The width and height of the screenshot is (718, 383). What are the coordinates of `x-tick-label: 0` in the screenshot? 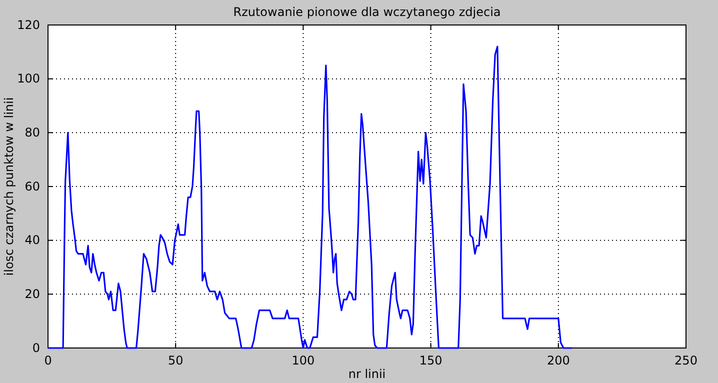 It's located at (48, 361).